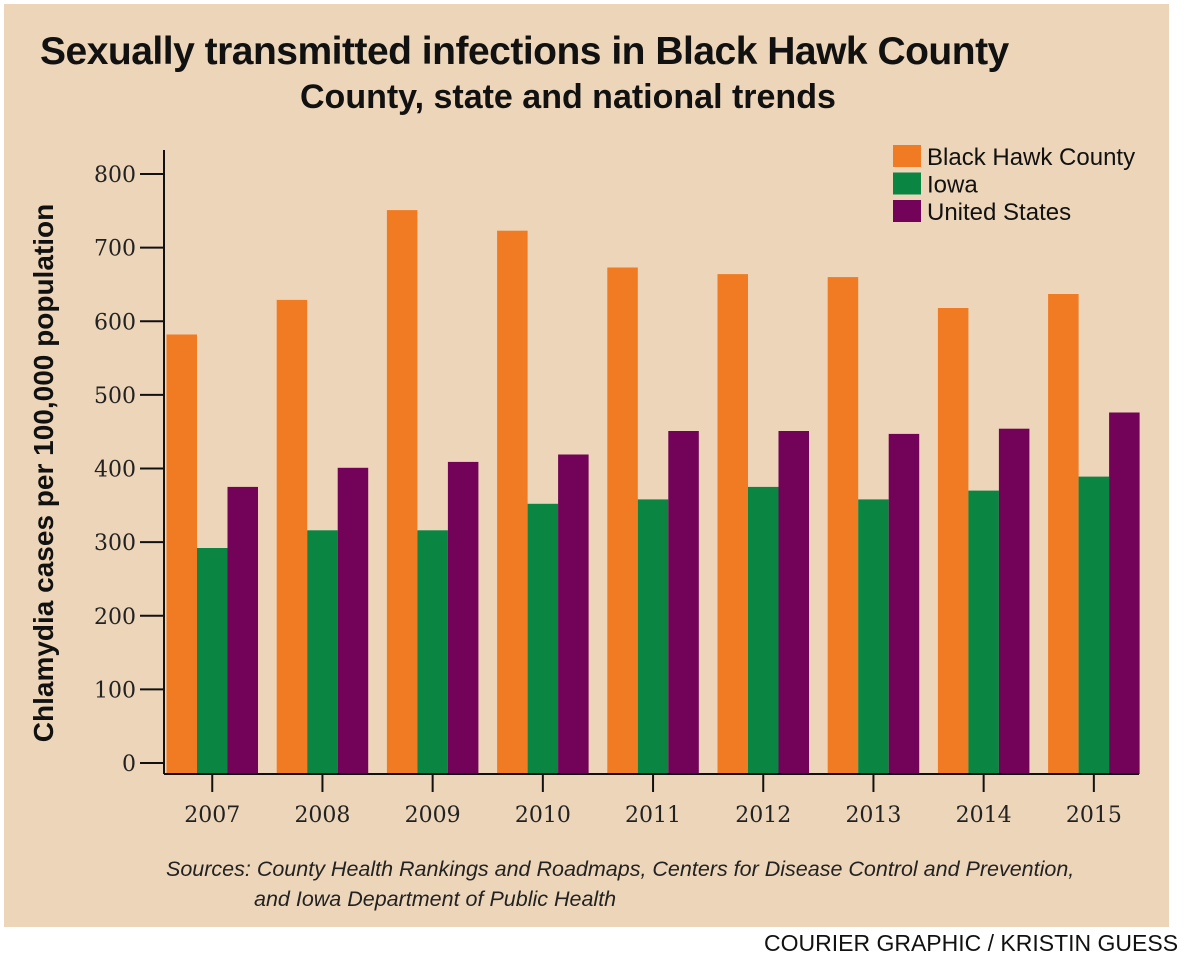  What do you see at coordinates (129, 764) in the screenshot?
I see `y-tick-label-0: 0` at bounding box center [129, 764].